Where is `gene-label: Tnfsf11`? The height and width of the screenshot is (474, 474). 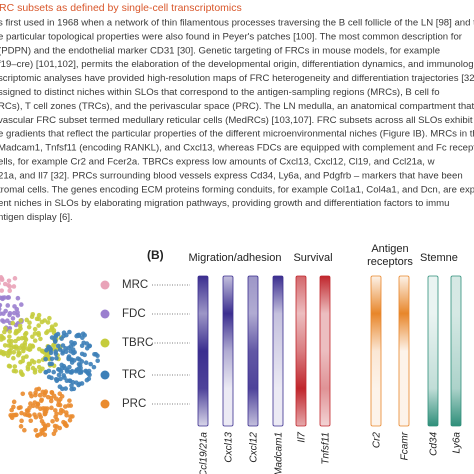 gene-label: Tnfsf11 is located at coordinates (326, 448).